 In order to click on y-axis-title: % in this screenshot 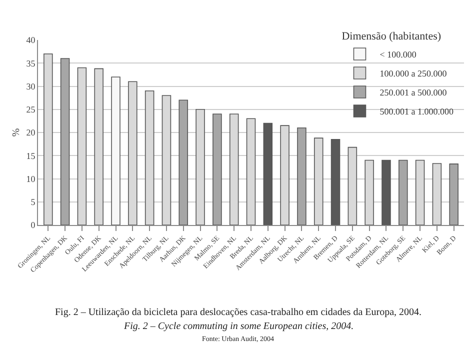, I will do `click(16, 132)`.